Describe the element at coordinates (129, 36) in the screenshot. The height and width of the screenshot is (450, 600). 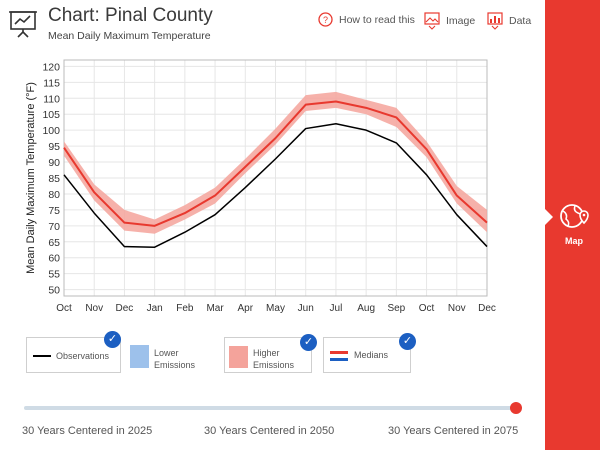
I see `page-subtitle: Mean Daily Maximum Temperature` at that location.